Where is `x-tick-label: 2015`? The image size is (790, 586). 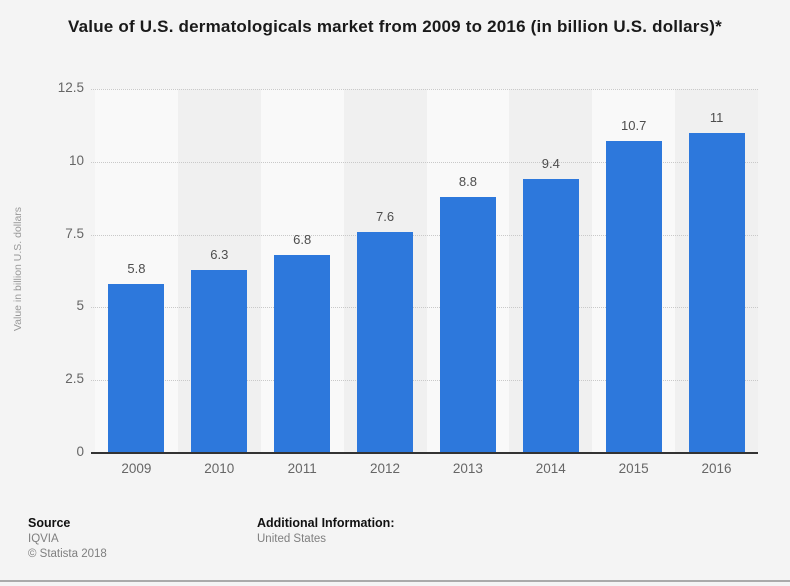
x-tick-label: 2015 is located at coordinates (633, 468).